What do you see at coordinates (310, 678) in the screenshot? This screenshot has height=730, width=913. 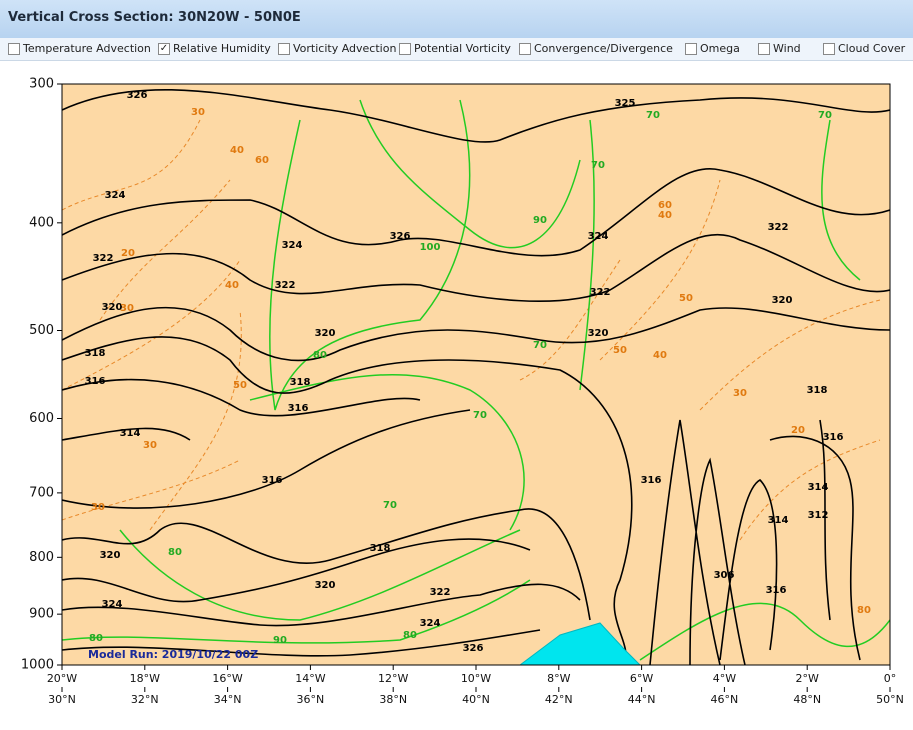 I see `lon-tick-label: 14°W` at bounding box center [310, 678].